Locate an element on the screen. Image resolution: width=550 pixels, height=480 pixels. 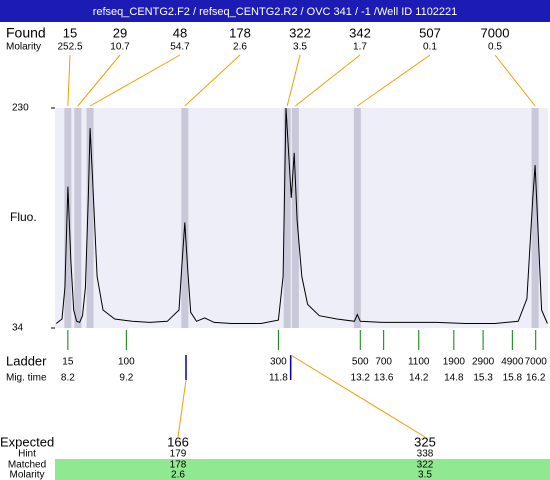
ladder-time: 13.2 is located at coordinates (361, 378).